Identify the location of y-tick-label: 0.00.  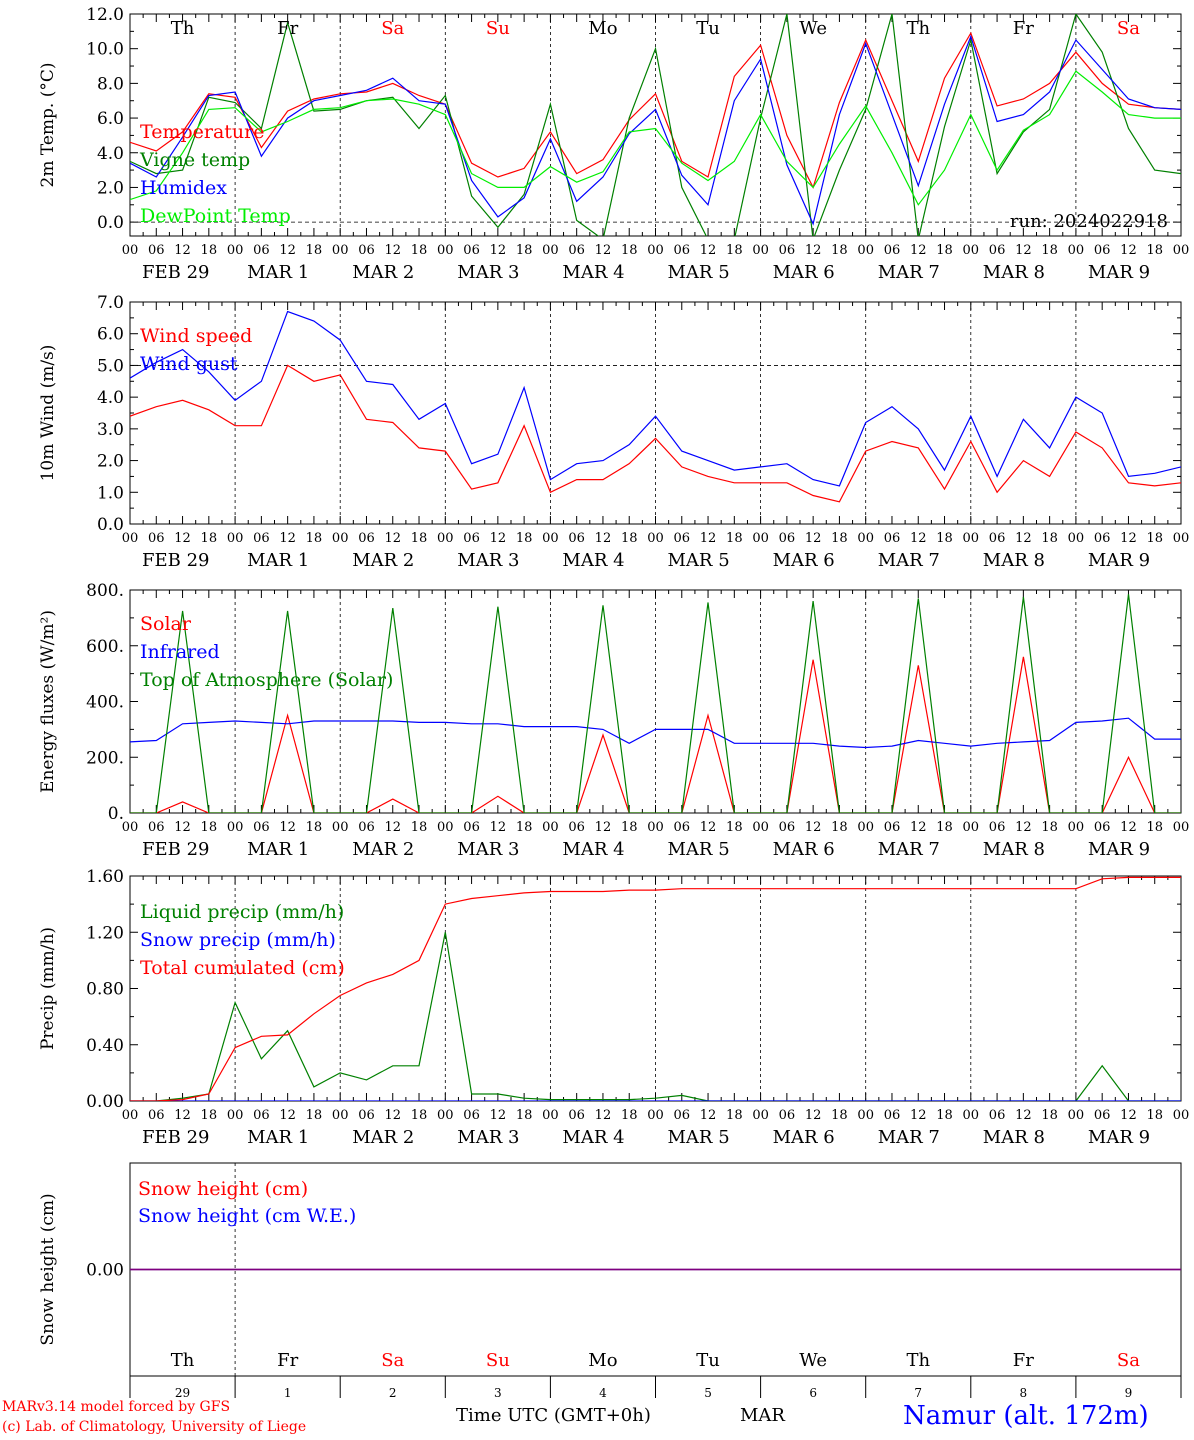
(105, 1271).